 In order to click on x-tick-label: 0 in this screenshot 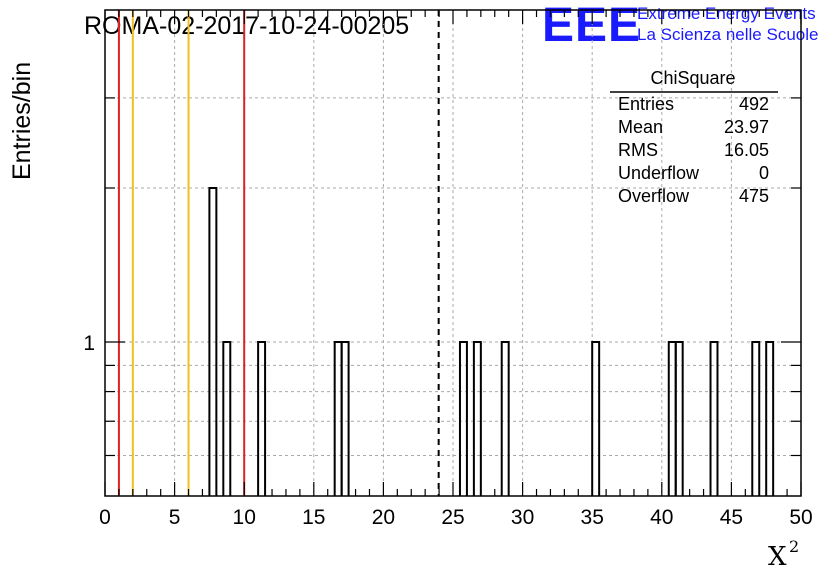, I will do `click(105, 517)`.